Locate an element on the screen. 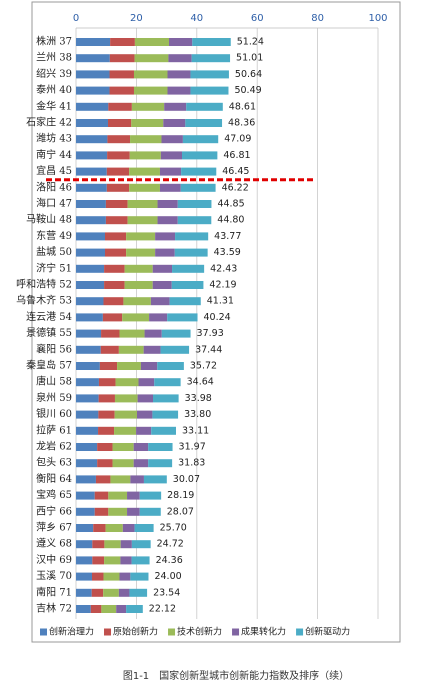 The height and width of the screenshot is (695, 421). y-tick-label: 萍乡 67 is located at coordinates (54, 528).